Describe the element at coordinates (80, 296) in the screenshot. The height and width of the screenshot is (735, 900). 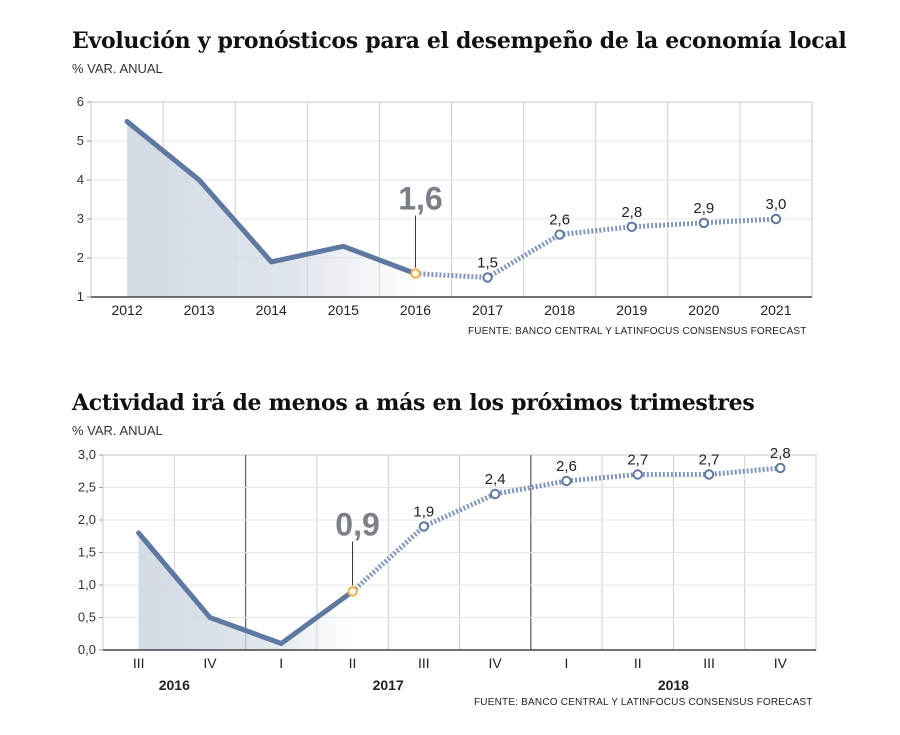
I see `chart1-y-tick-label: 1` at that location.